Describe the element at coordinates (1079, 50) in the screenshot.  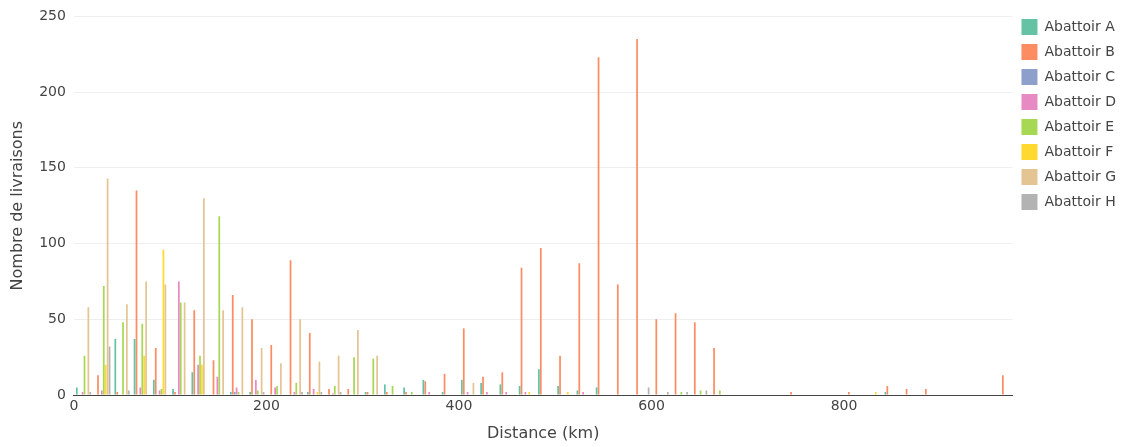
I see `legend-label: Abattoir B` at that location.